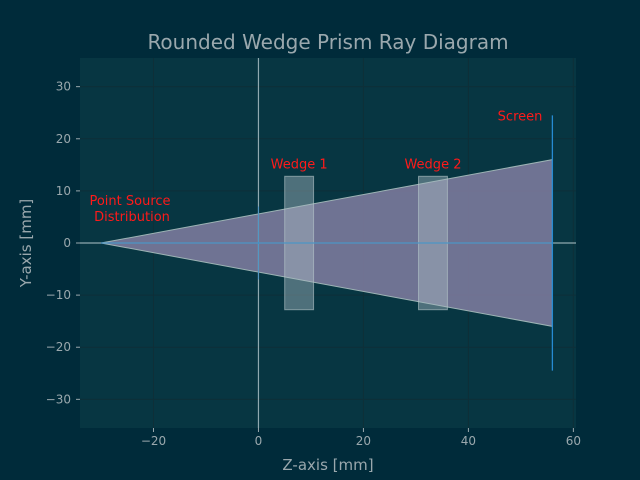 Image resolution: width=640 pixels, height=480 pixels. What do you see at coordinates (259, 441) in the screenshot?
I see `x-tick-label: 0` at bounding box center [259, 441].